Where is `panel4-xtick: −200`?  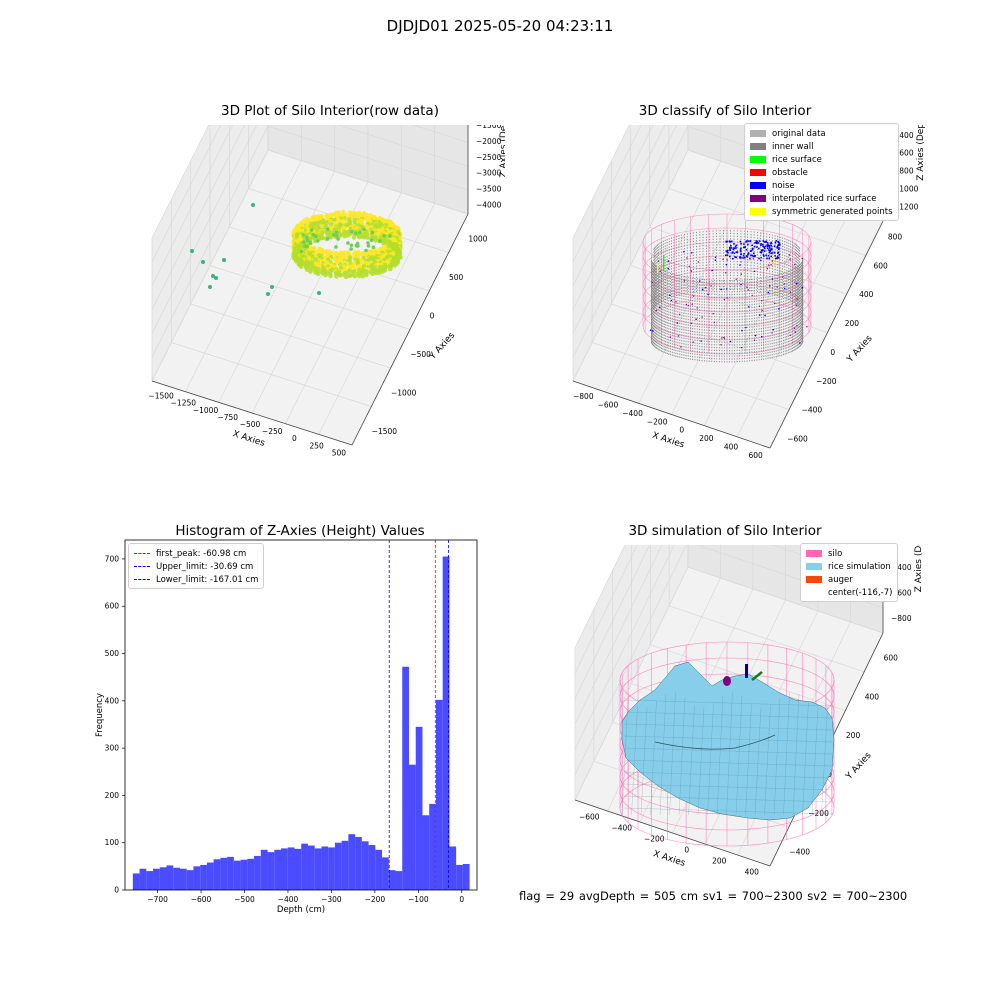 panel4-xtick: −200 is located at coordinates (654, 839).